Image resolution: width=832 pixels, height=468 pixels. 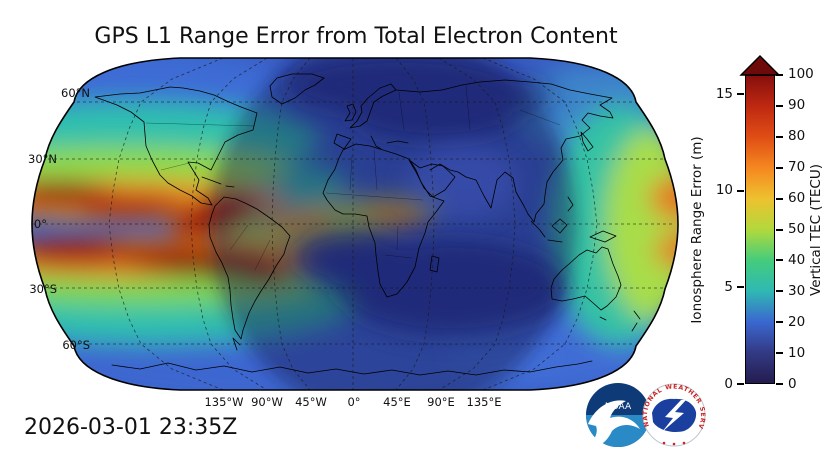 I want to click on timestamp: 2026-03-01 23:35Z, so click(x=131, y=427).